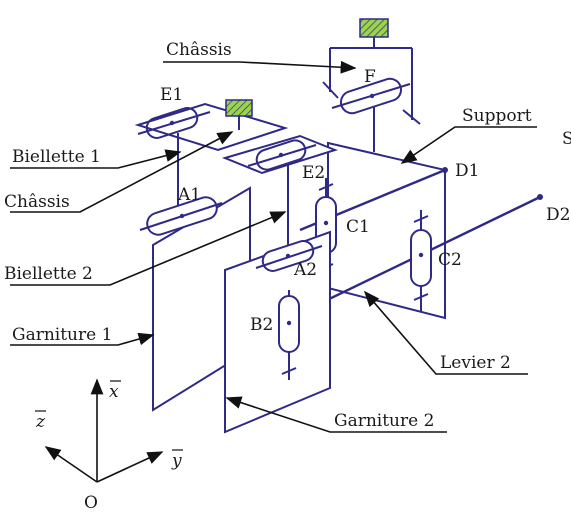  What do you see at coordinates (497, 116) in the screenshot?
I see `label-support: Support` at bounding box center [497, 116].